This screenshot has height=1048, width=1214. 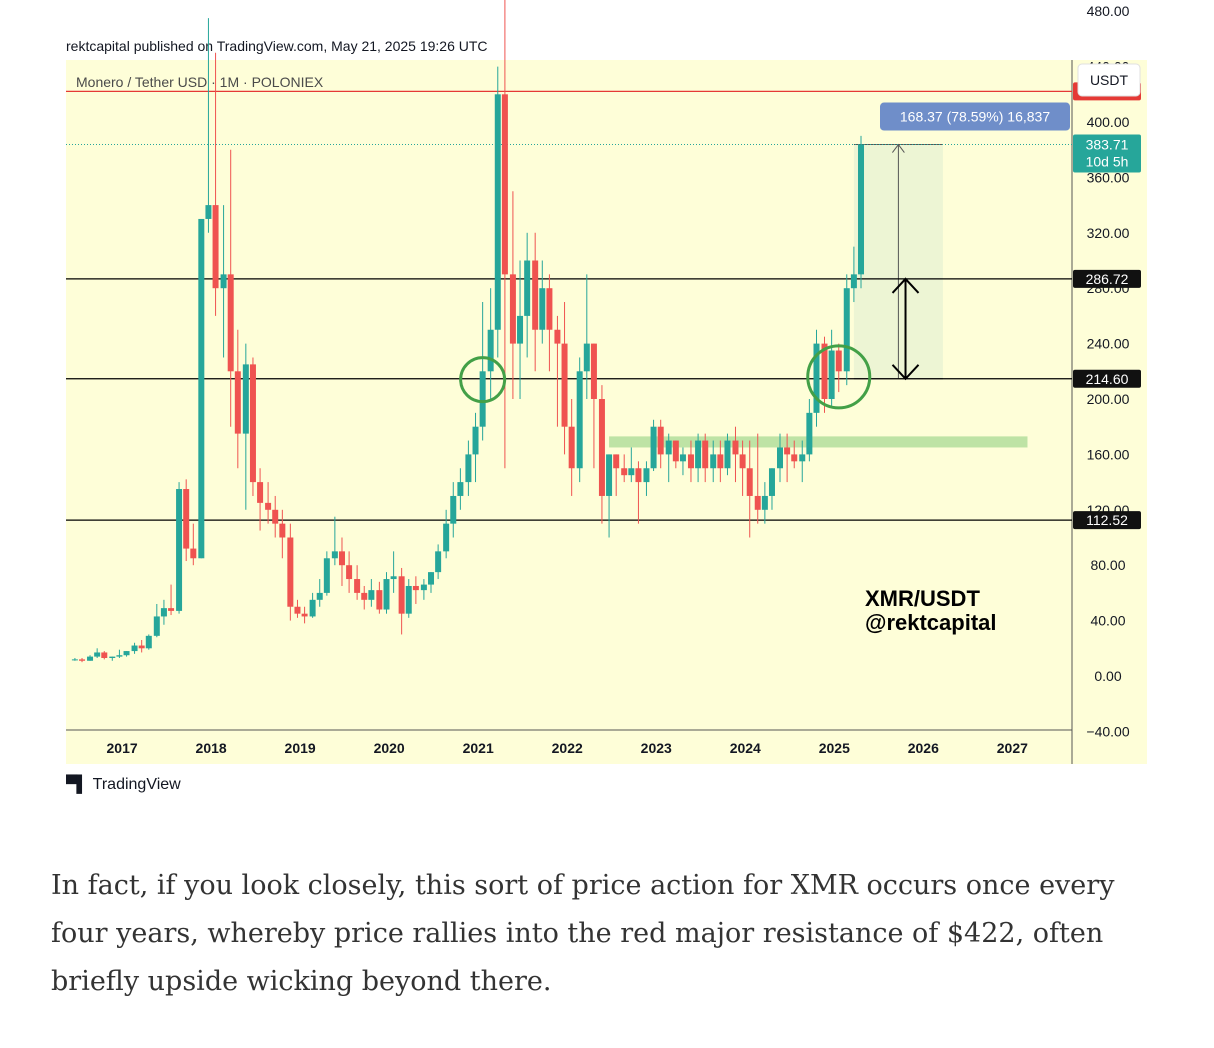 What do you see at coordinates (905, 285) in the screenshot?
I see `double-arrow-top-head` at bounding box center [905, 285].